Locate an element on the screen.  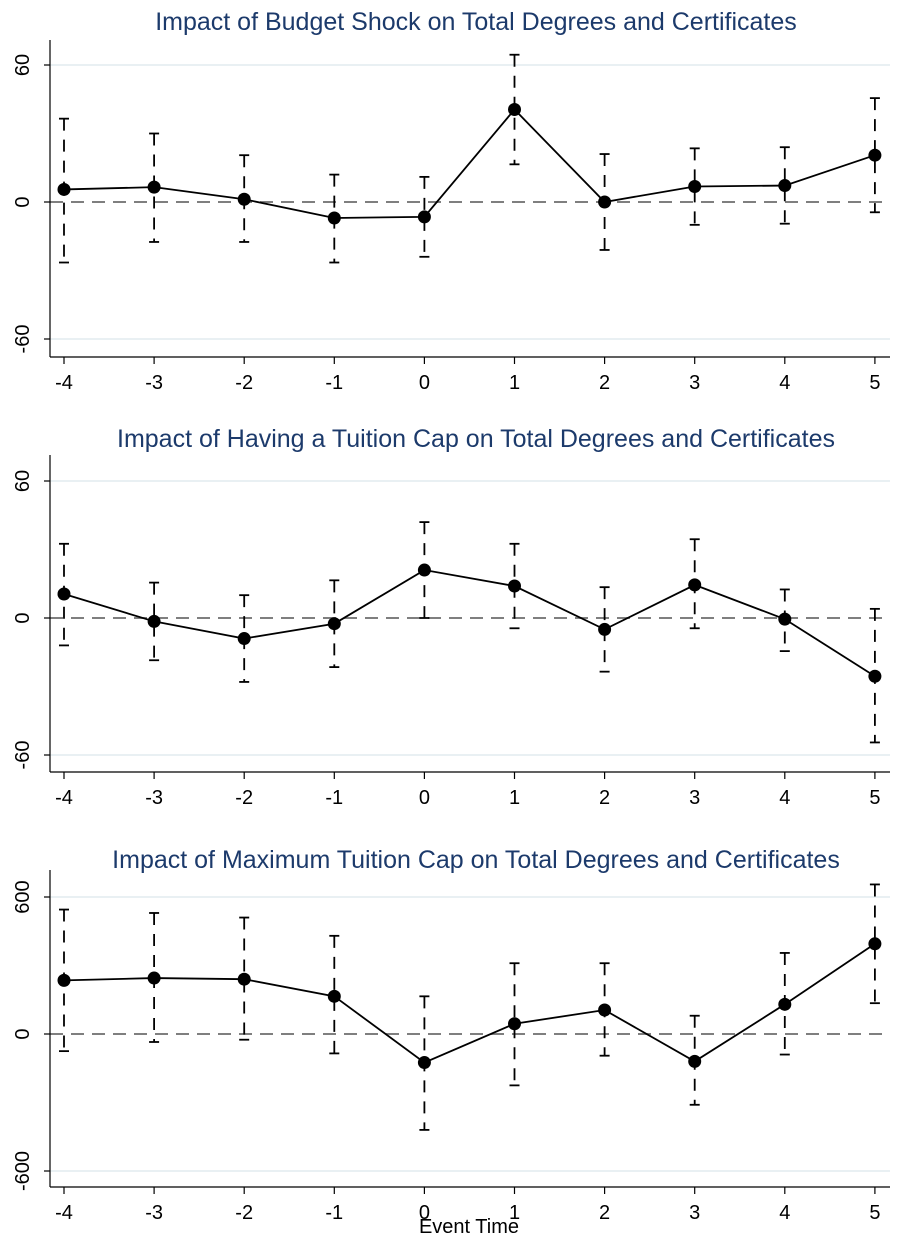
y-tick-label: -600 is located at coordinates (23, 1171).